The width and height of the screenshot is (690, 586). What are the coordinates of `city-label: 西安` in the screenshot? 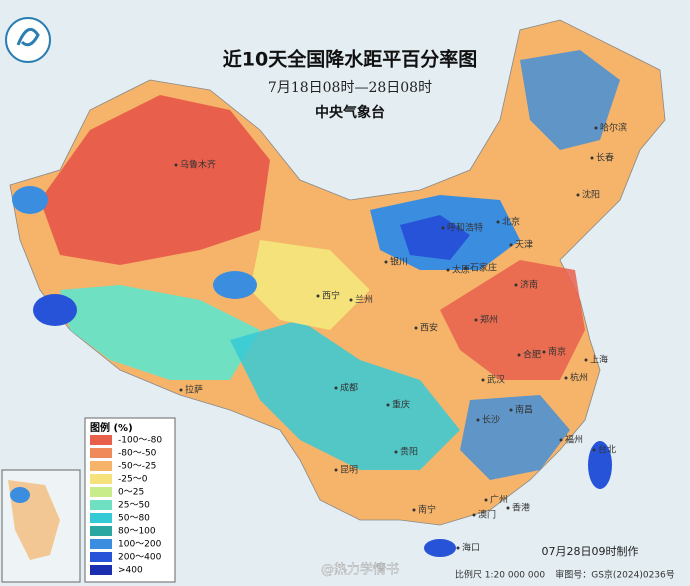 It's located at (429, 328).